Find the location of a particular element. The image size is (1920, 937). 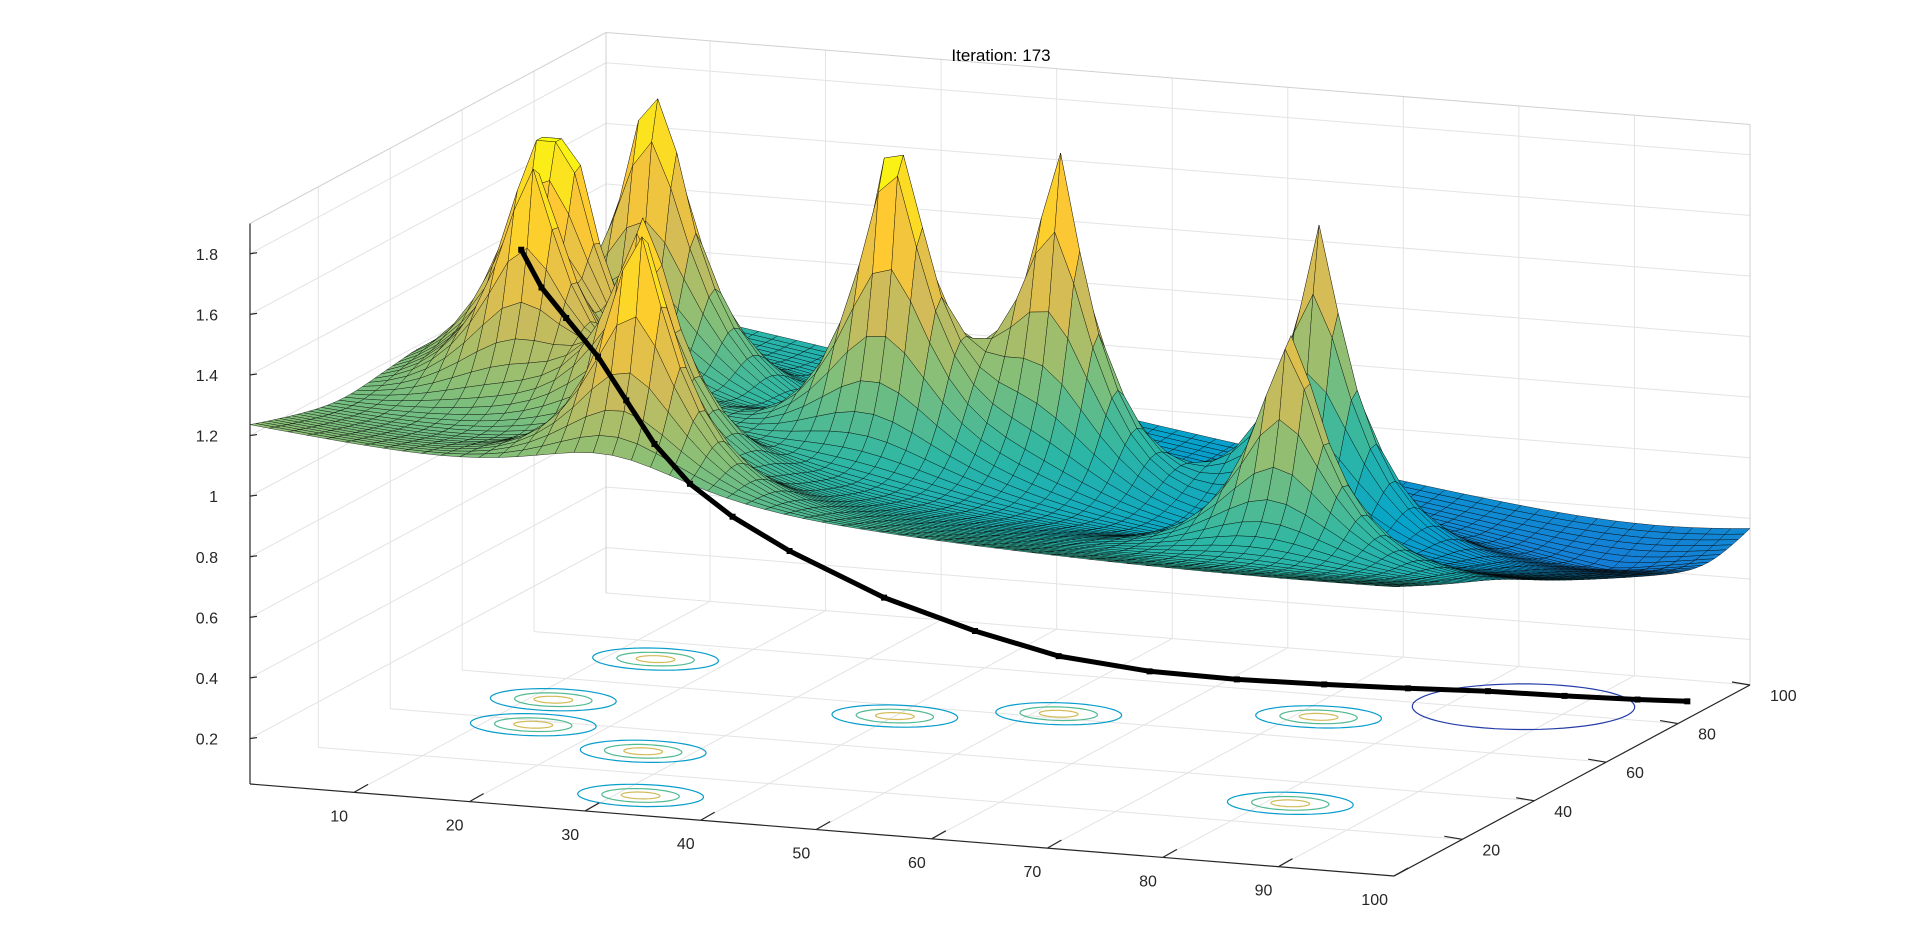

x-tick-label: 20 is located at coordinates (455, 826).